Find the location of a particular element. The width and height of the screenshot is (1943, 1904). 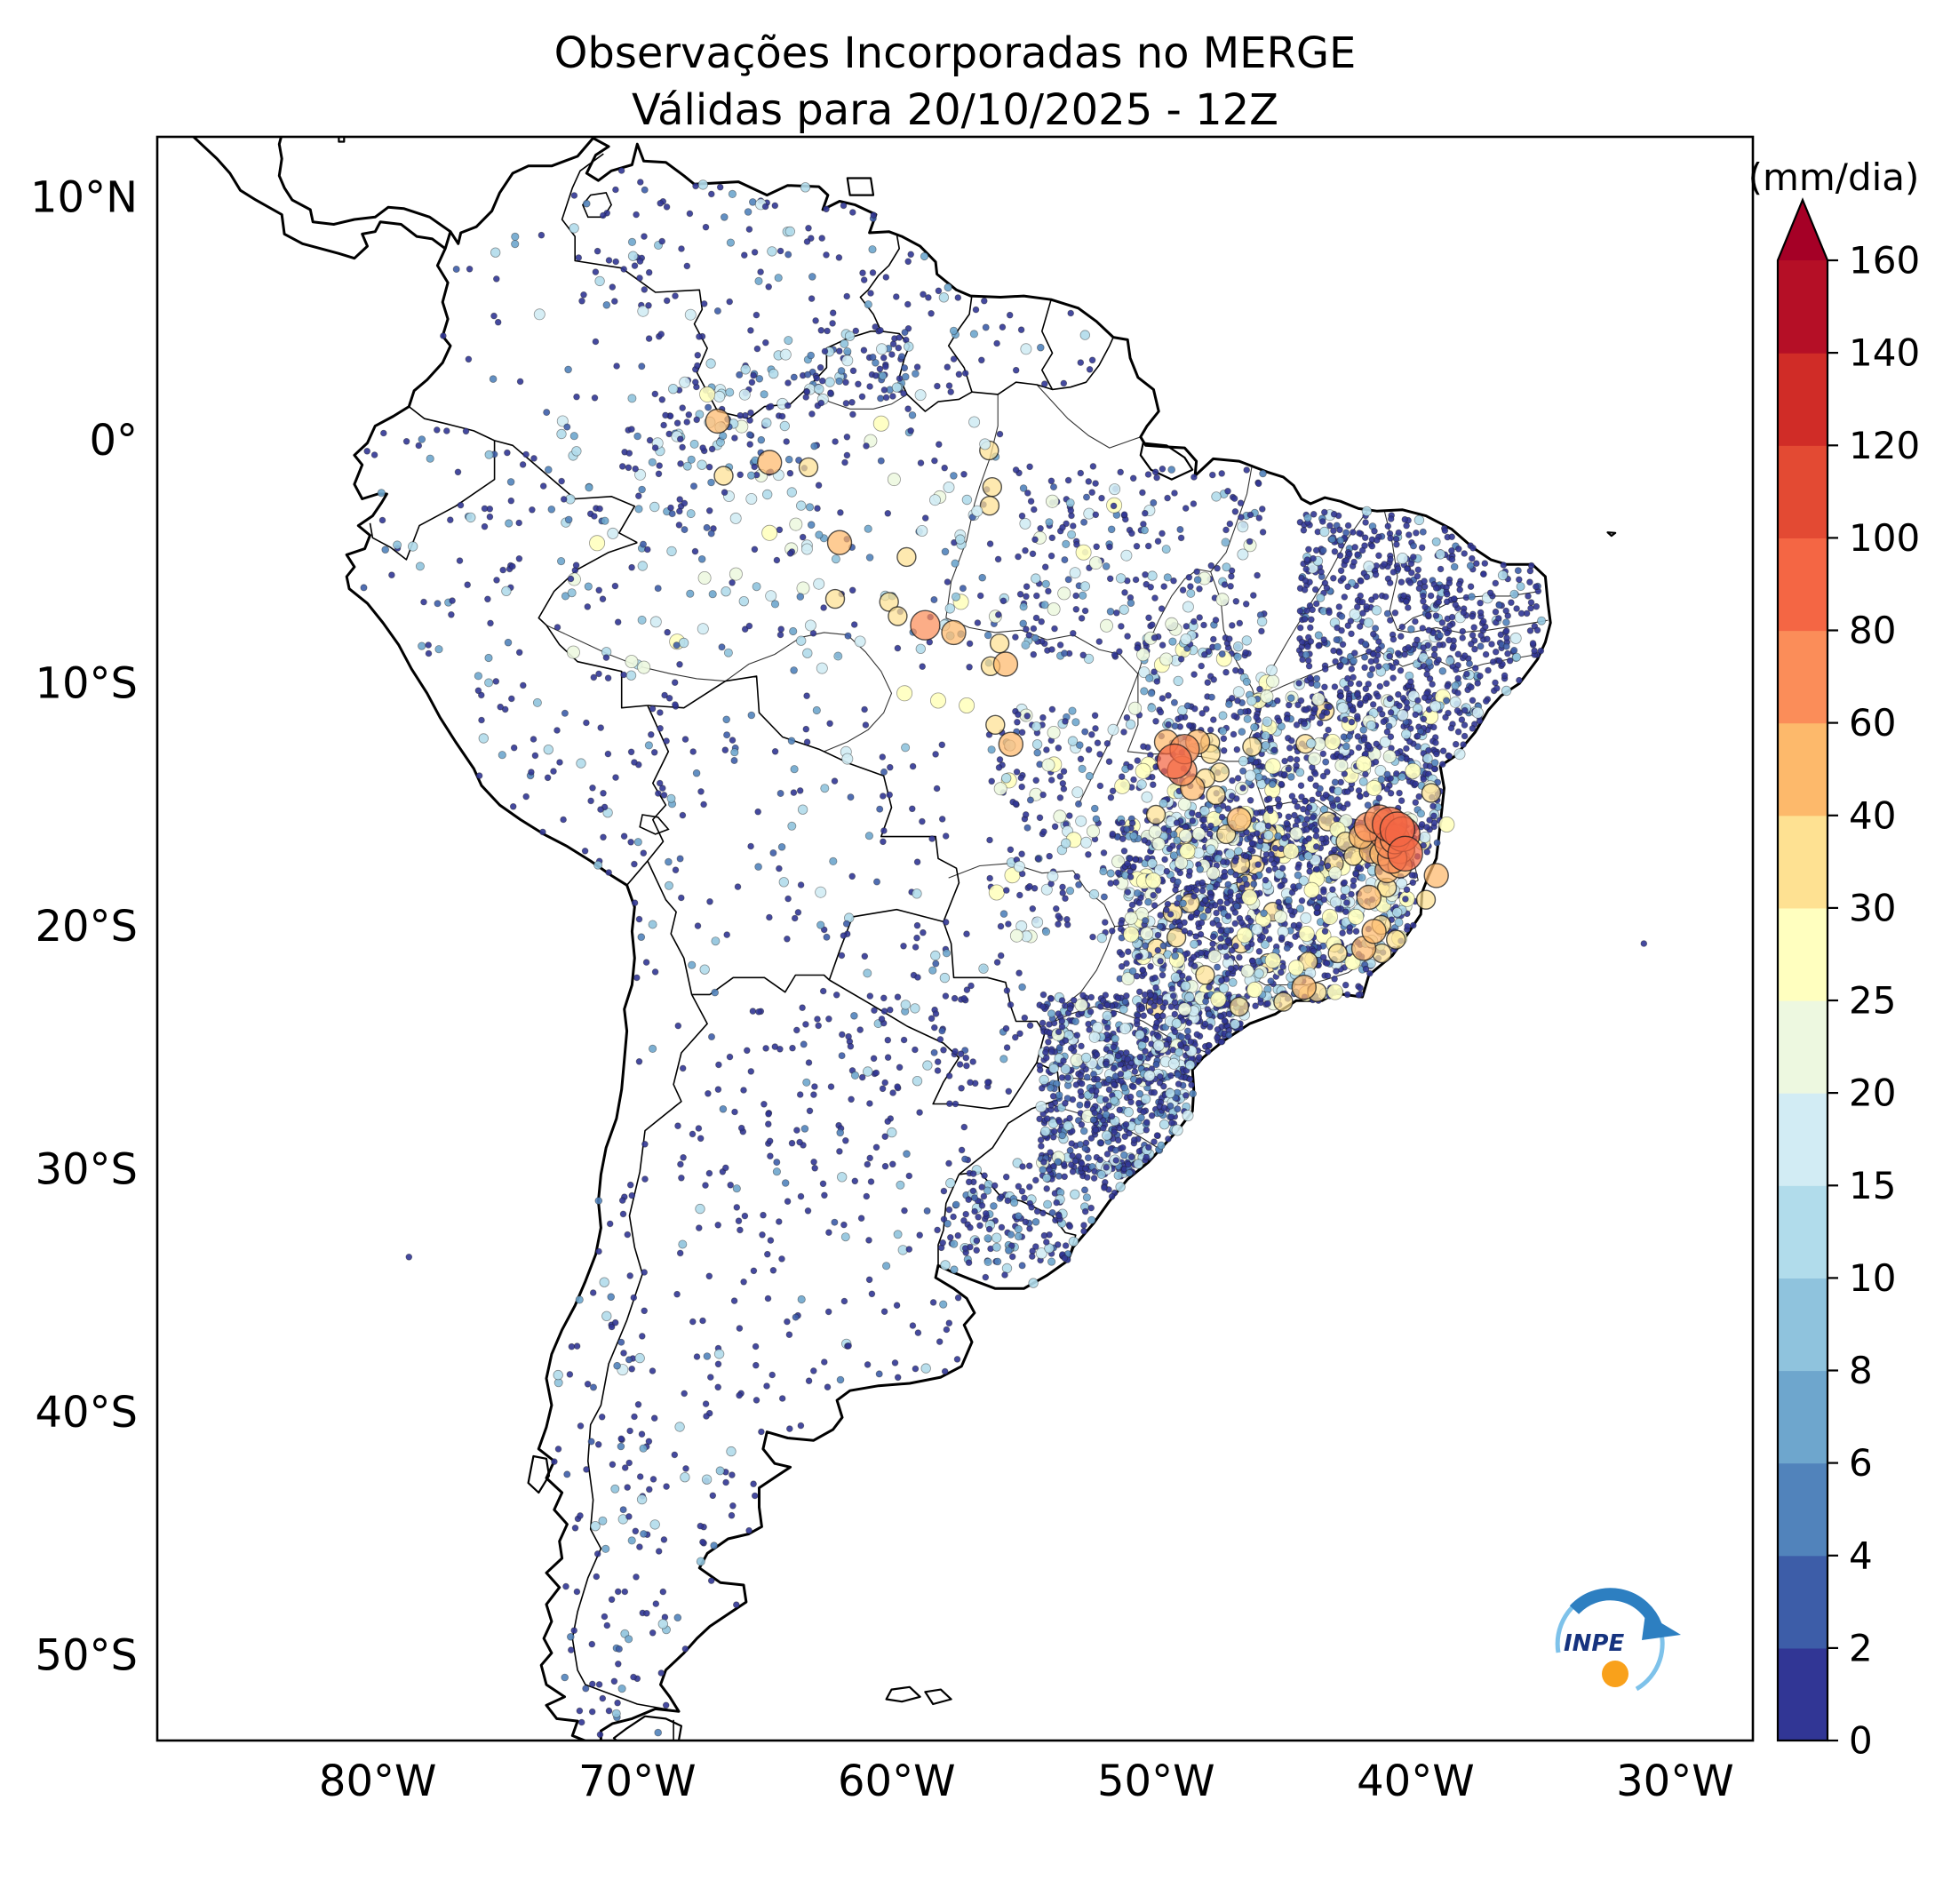

country-border-line is located at coordinates (639, 1353).